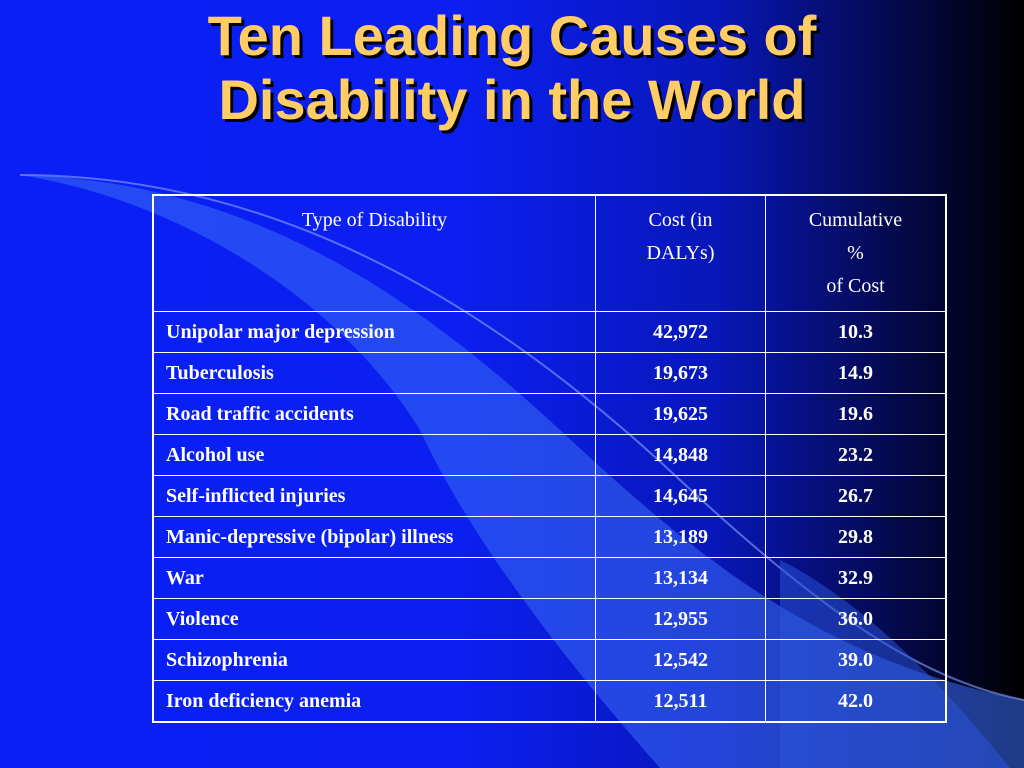  What do you see at coordinates (680, 373) in the screenshot?
I see `cell-cost: 19,673` at bounding box center [680, 373].